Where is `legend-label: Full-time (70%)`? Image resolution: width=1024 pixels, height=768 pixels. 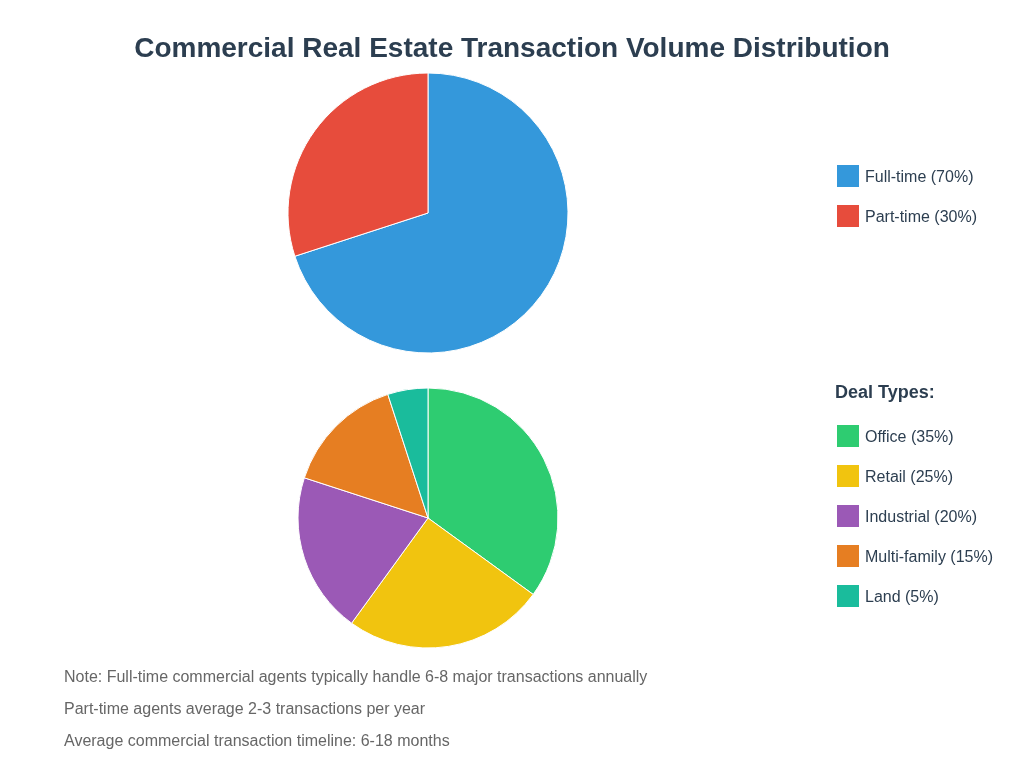 legend-label: Full-time (70%) is located at coordinates (919, 176).